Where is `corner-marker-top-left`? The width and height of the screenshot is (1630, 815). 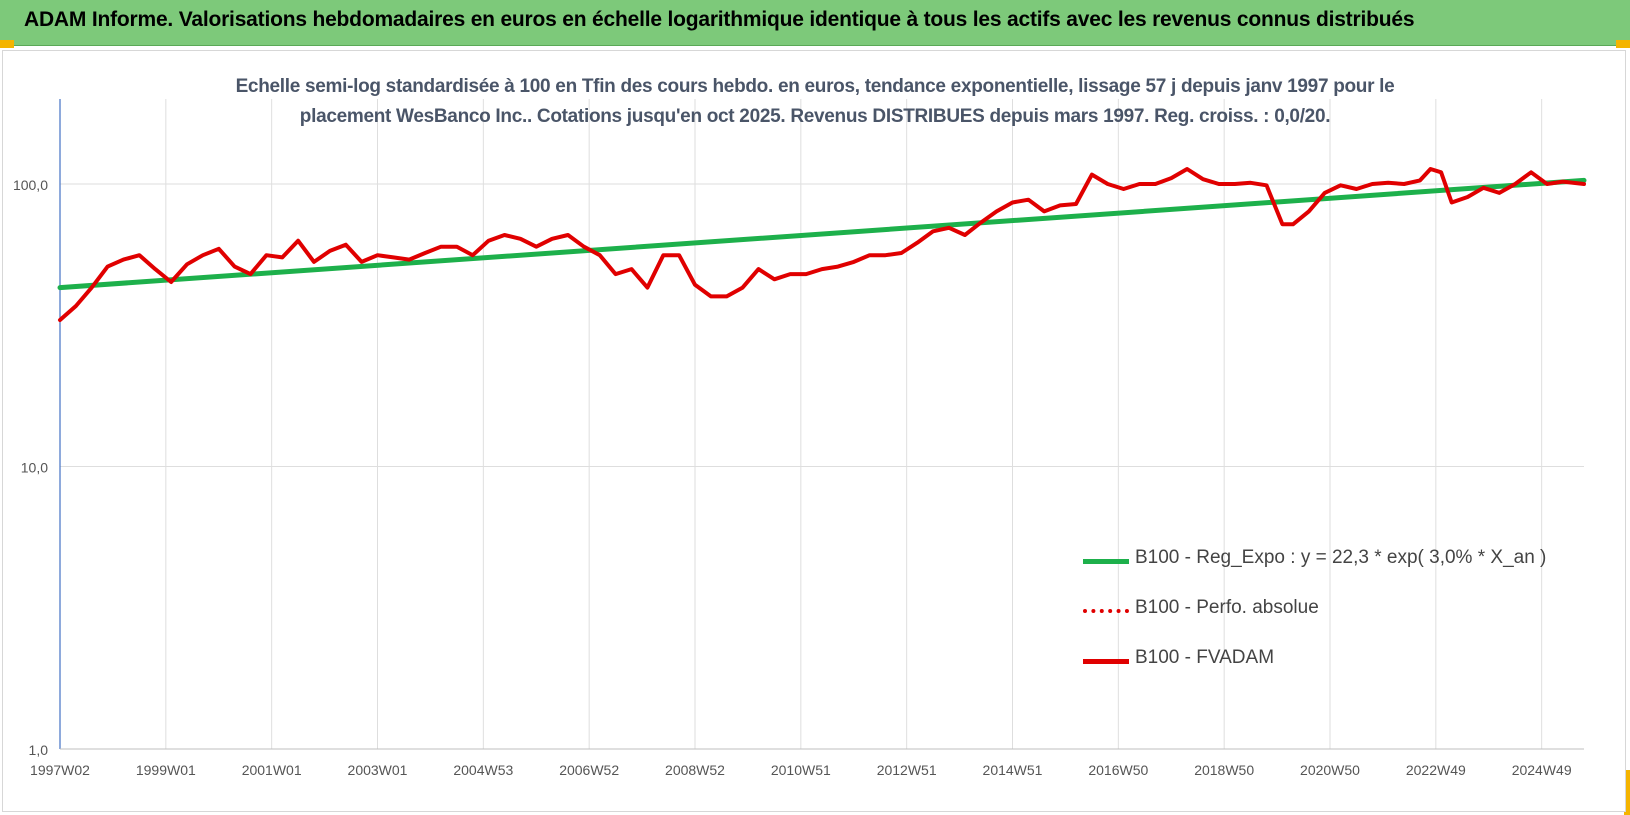 corner-marker-top-left is located at coordinates (7, 44).